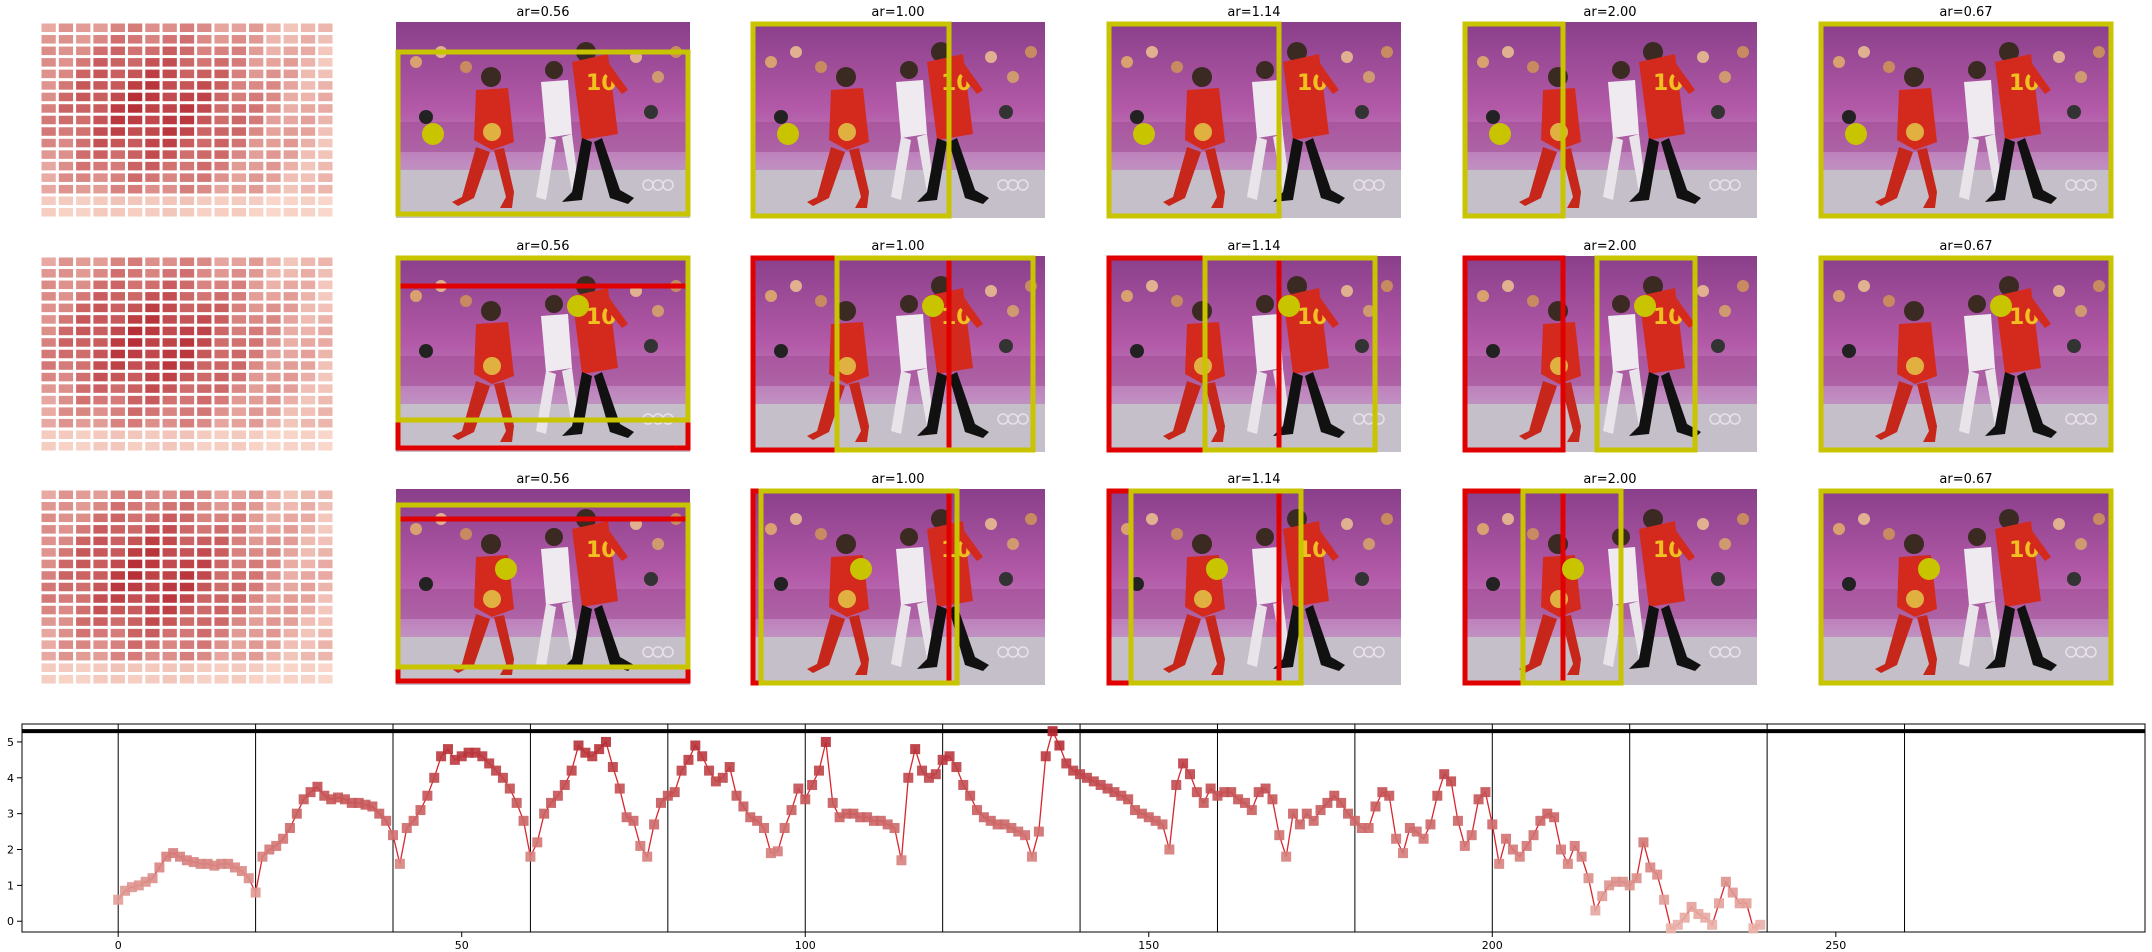 This screenshot has width=2152, height=952. What do you see at coordinates (1253, 12) in the screenshot?
I see `panel-title: ar=1.14` at bounding box center [1253, 12].